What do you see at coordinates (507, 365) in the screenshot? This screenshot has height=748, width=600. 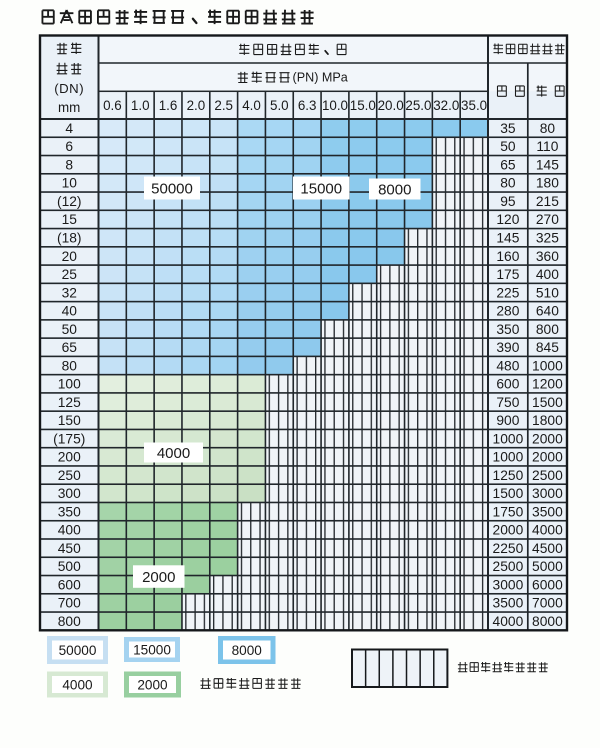 I see `svg-text: 480` at bounding box center [507, 365].